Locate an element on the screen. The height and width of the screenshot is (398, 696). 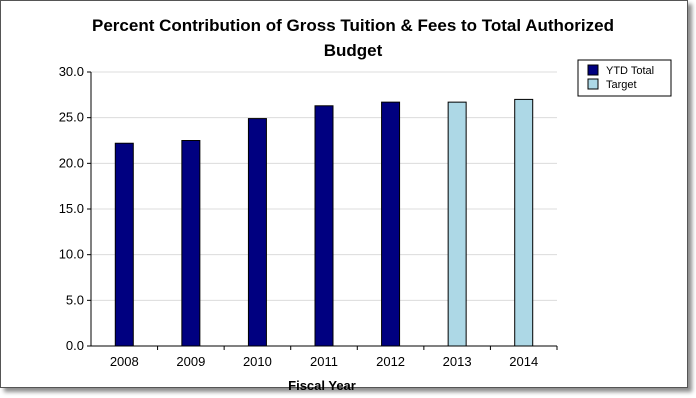
chart-title-line-2: Budget is located at coordinates (353, 50).